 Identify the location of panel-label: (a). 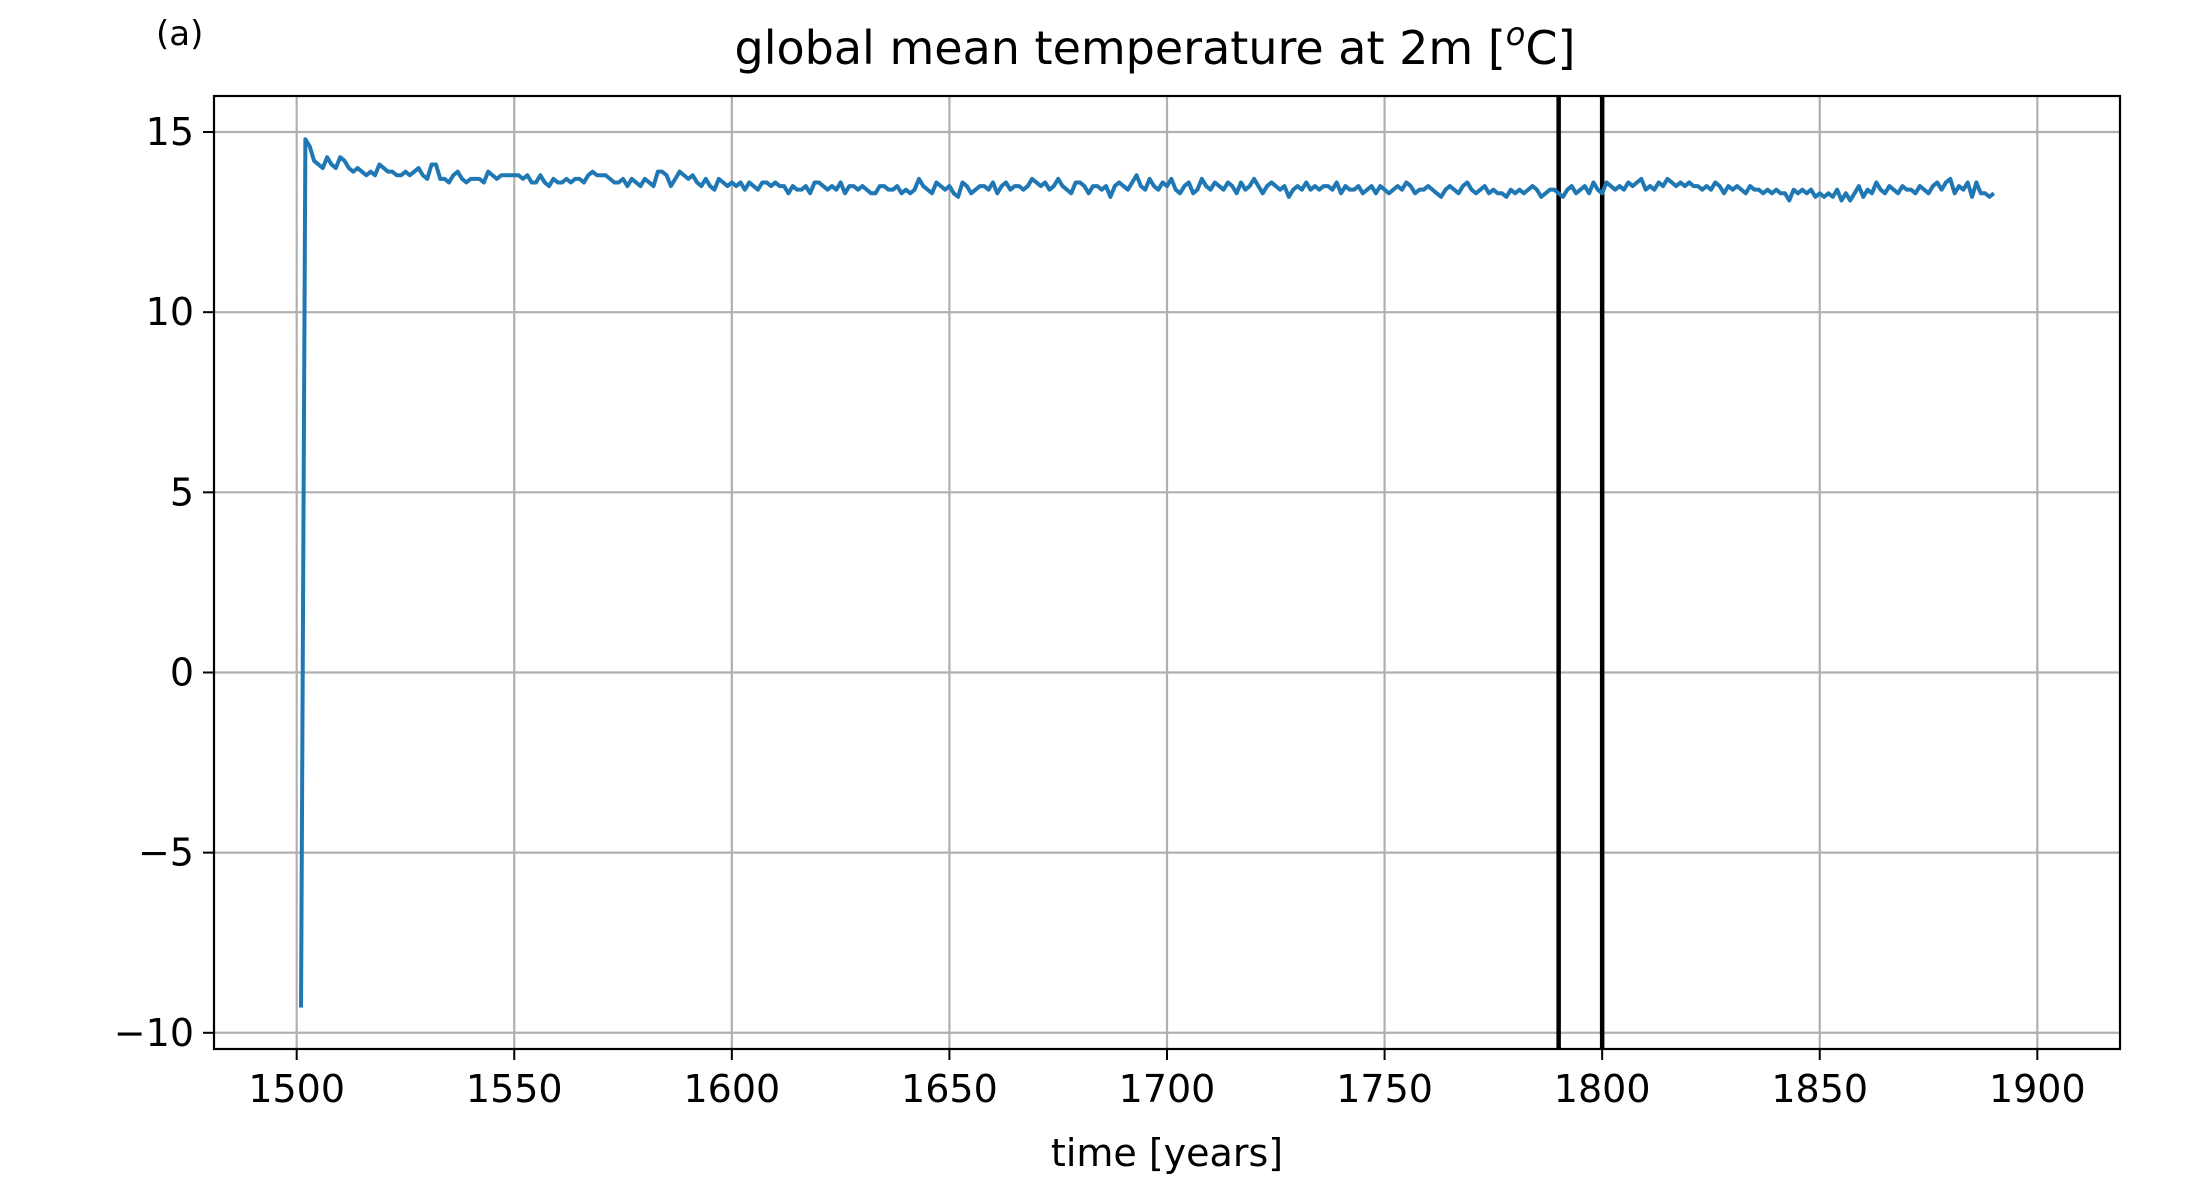
(179, 34).